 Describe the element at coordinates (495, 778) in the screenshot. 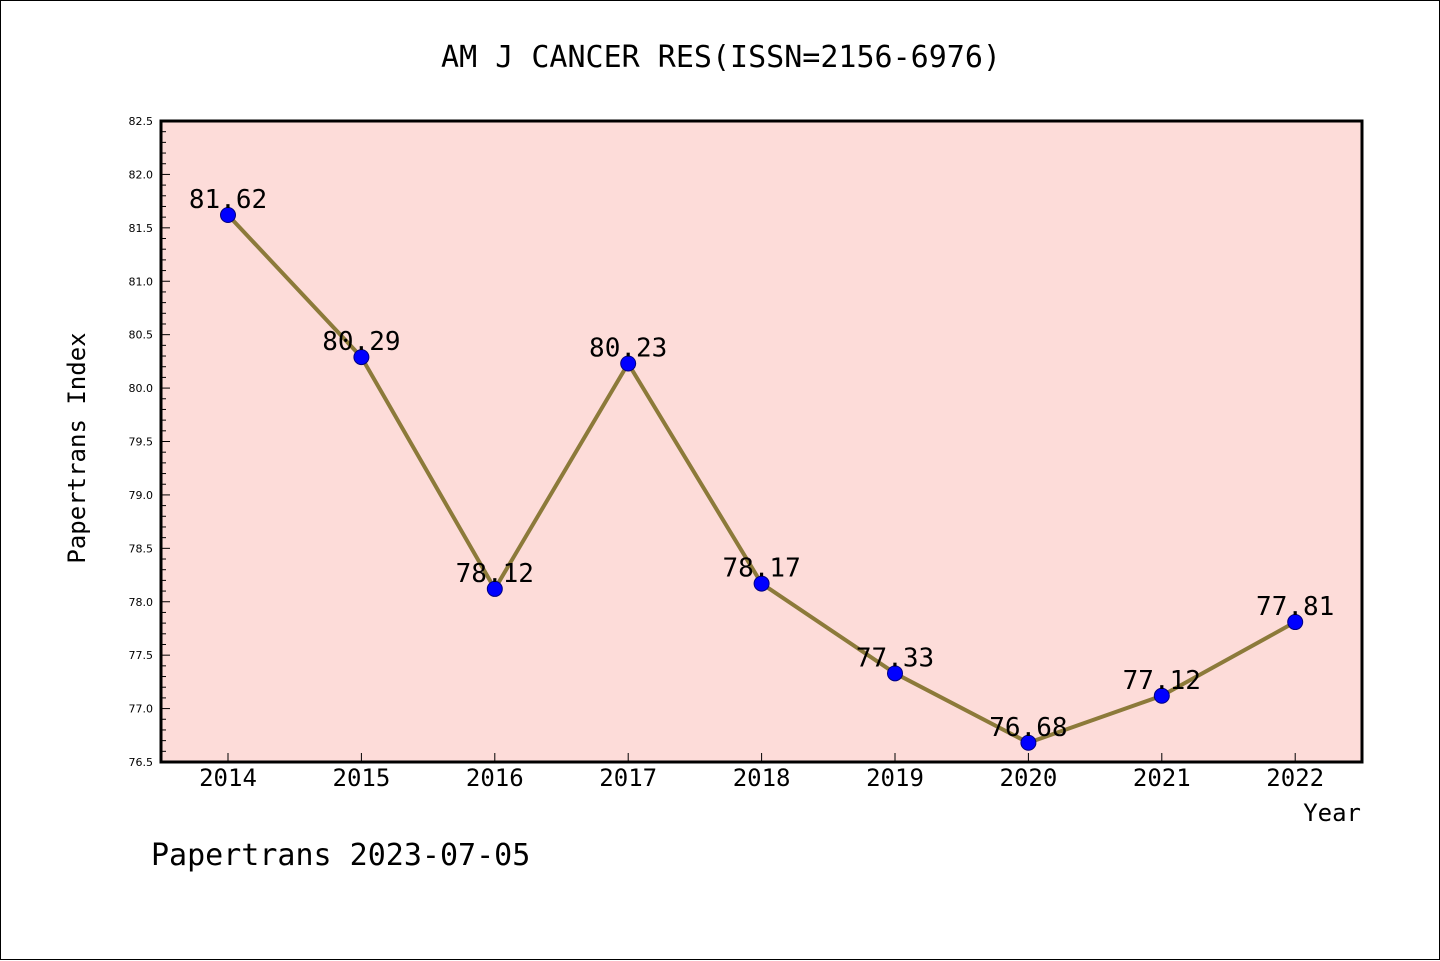

I see `x-tick-label: 2016` at that location.